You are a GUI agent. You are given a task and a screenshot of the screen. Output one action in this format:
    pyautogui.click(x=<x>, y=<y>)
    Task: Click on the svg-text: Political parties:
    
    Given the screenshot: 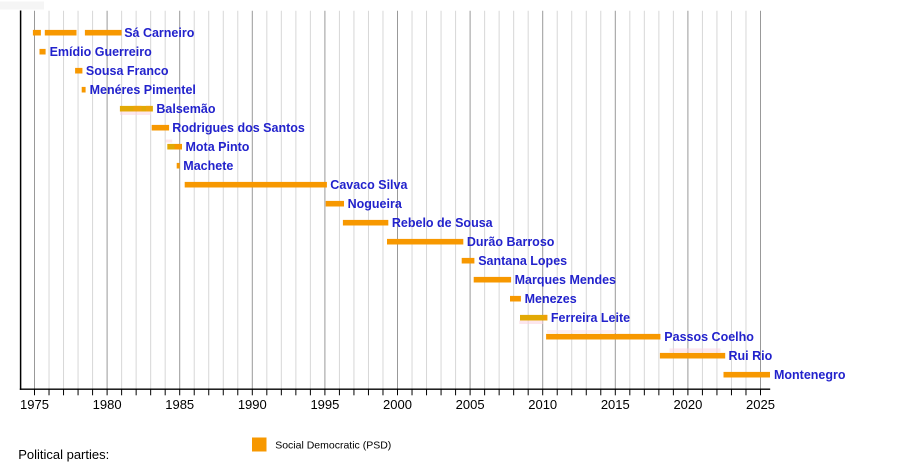 What is the action you would take?
    pyautogui.click(x=63, y=454)
    